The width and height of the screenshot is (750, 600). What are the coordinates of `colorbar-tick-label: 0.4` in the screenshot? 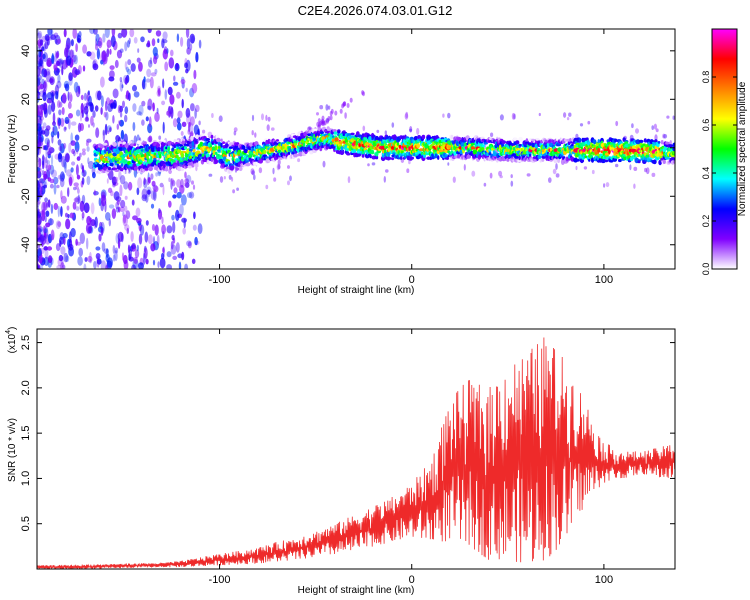 It's located at (706, 173).